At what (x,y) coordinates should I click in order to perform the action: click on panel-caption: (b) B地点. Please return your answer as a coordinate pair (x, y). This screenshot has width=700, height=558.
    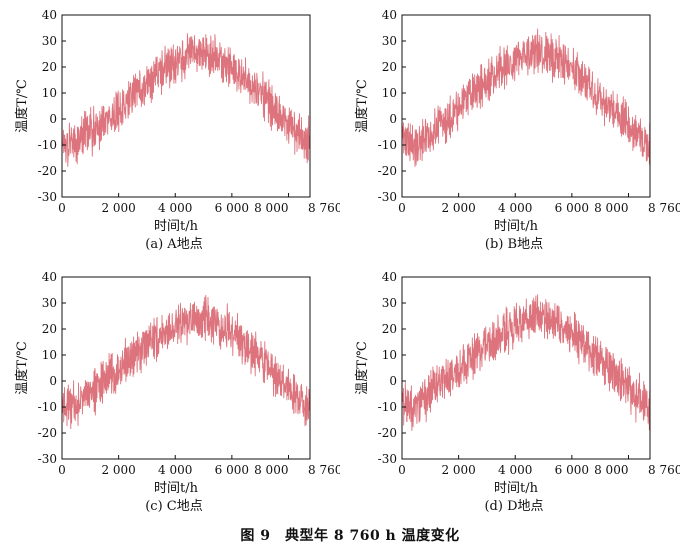
    Looking at the image, I should click on (514, 244).